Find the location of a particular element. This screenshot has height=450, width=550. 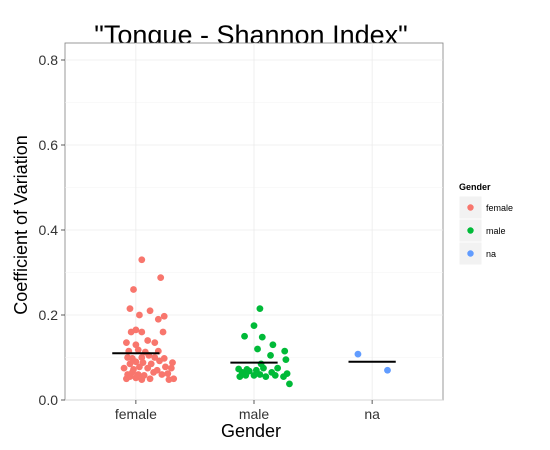

legend-label-male: male is located at coordinates (496, 231).